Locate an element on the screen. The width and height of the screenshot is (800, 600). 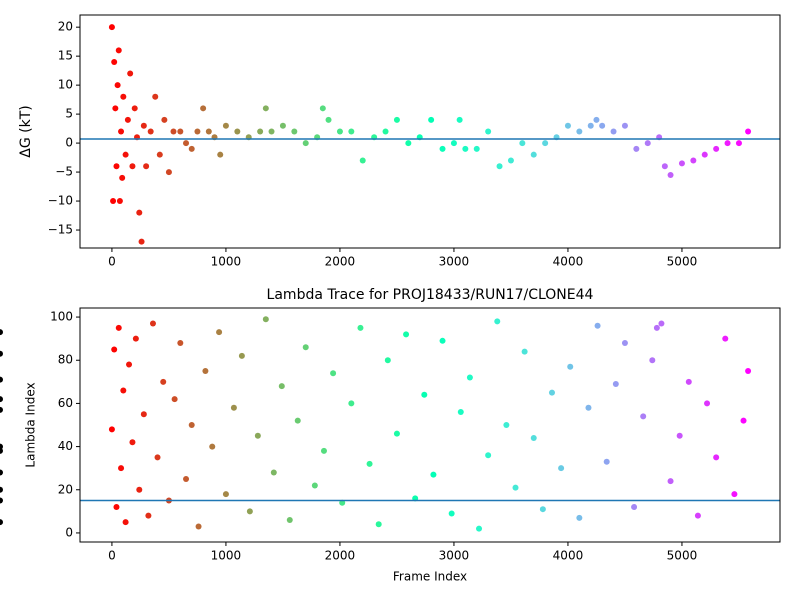
y-axis-label: ΔG (kT) is located at coordinates (26, 131).